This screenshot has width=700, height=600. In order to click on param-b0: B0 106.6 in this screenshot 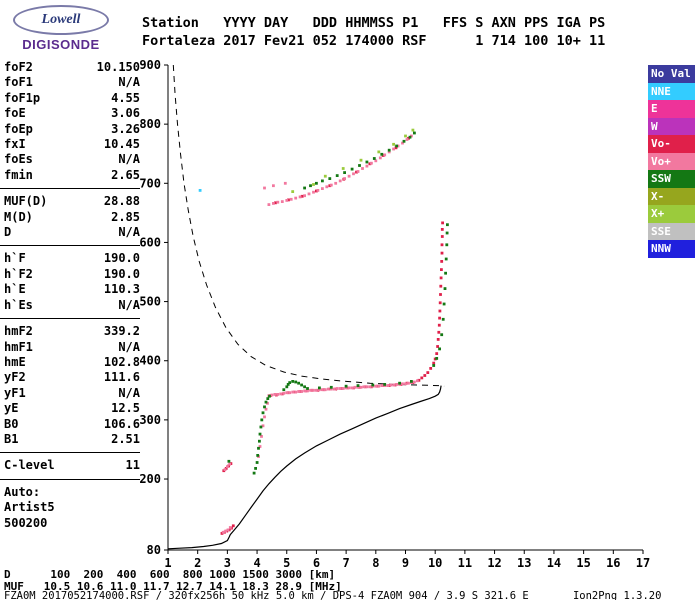, I will do `click(72, 424)`.